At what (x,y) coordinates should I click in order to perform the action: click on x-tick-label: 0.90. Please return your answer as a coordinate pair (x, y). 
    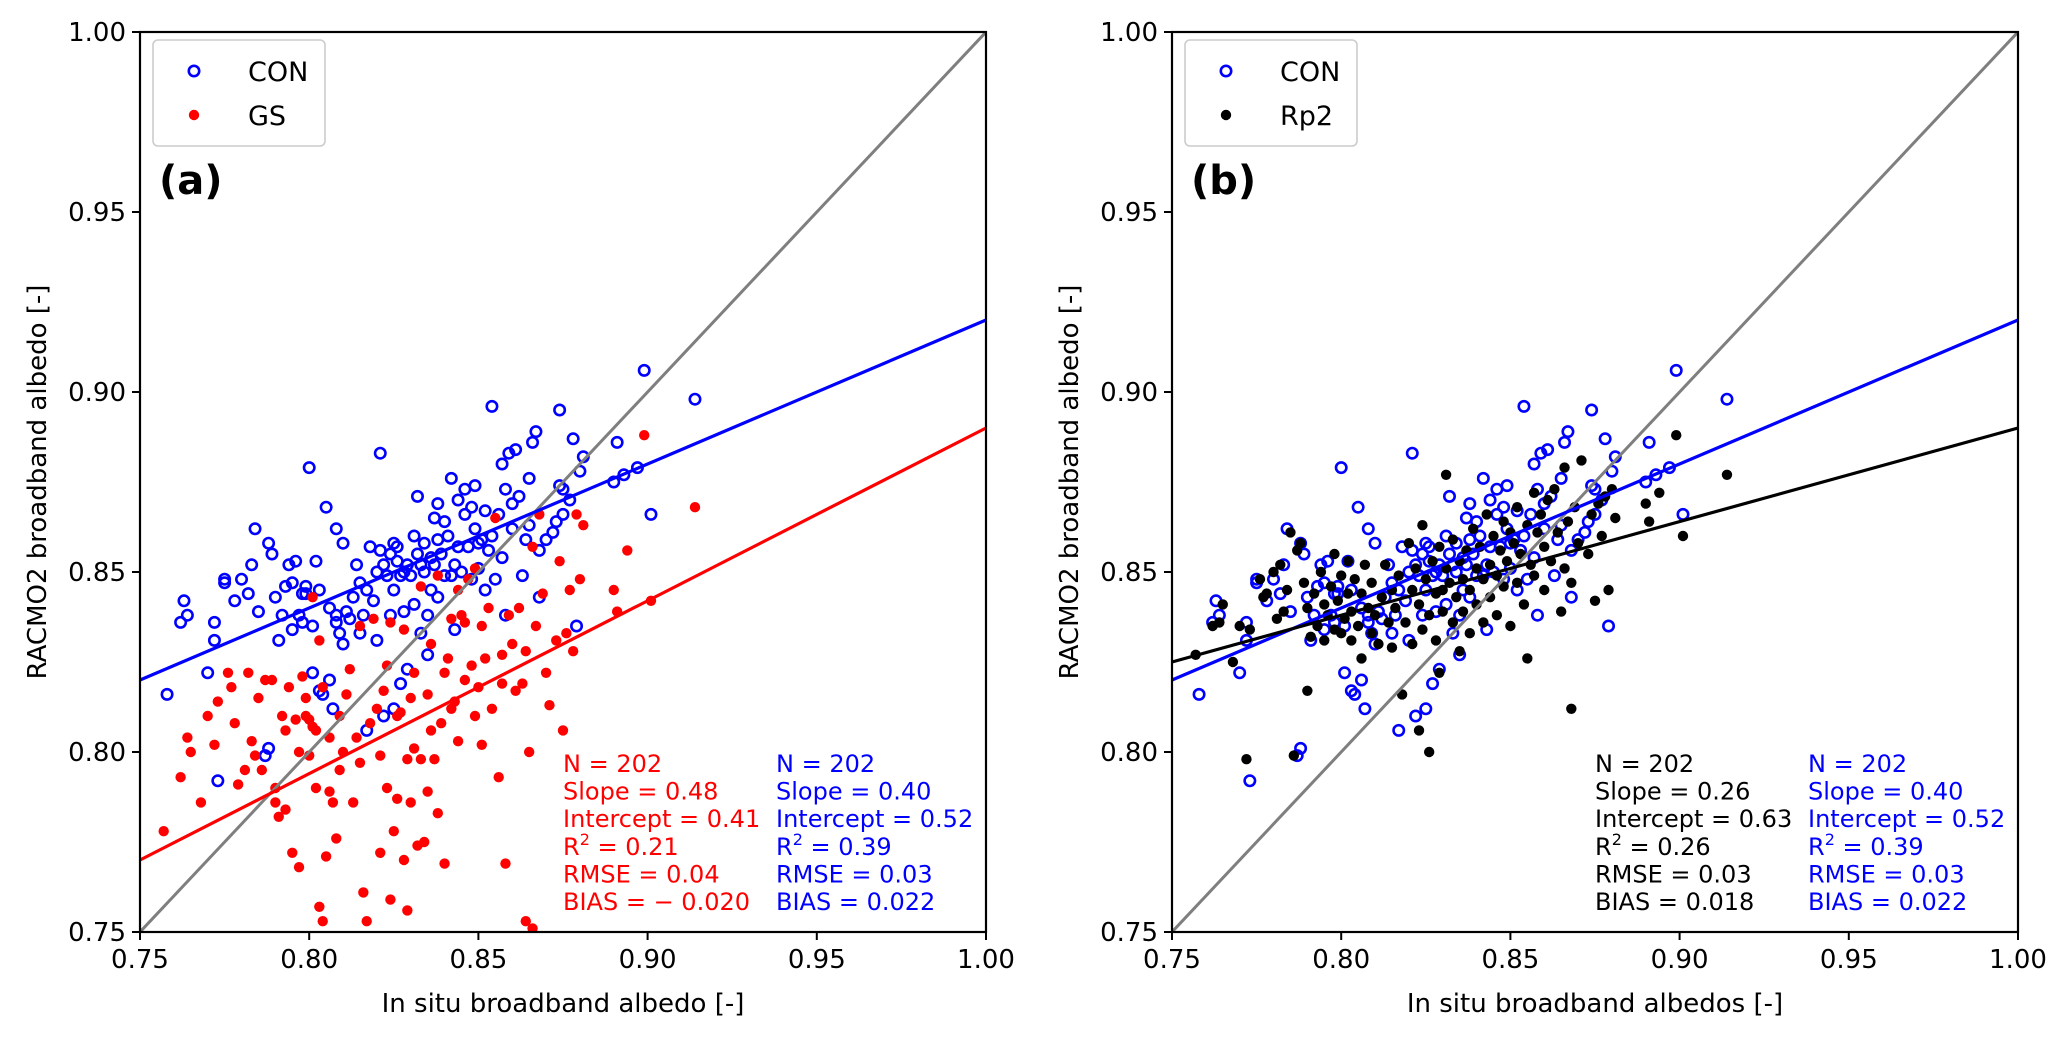
    Looking at the image, I should click on (1680, 960).